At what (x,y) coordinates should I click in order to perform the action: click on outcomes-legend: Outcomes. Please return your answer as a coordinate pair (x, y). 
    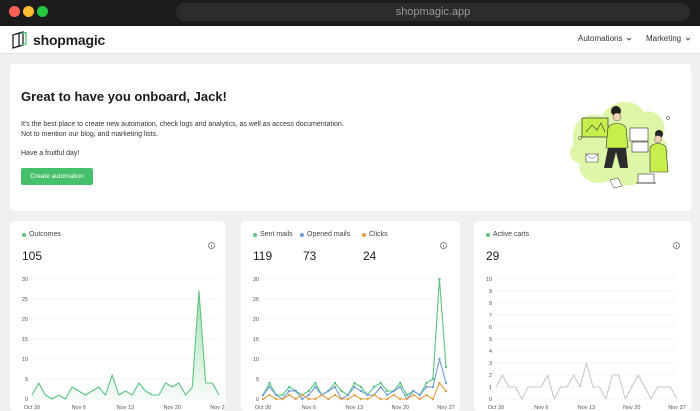
    Looking at the image, I should click on (41, 234).